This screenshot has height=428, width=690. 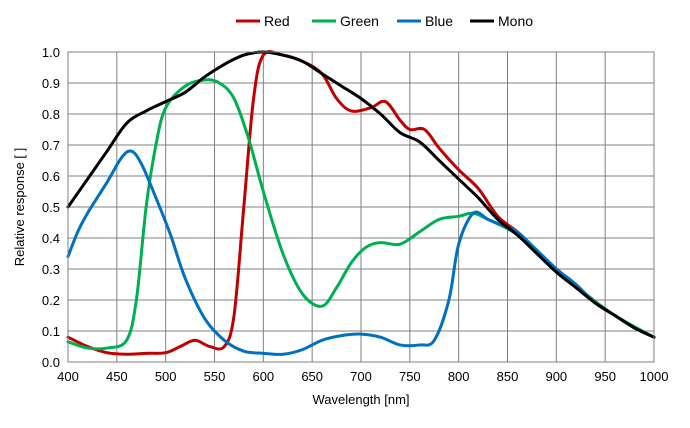 I want to click on x-tick-label: 550, so click(x=215, y=376).